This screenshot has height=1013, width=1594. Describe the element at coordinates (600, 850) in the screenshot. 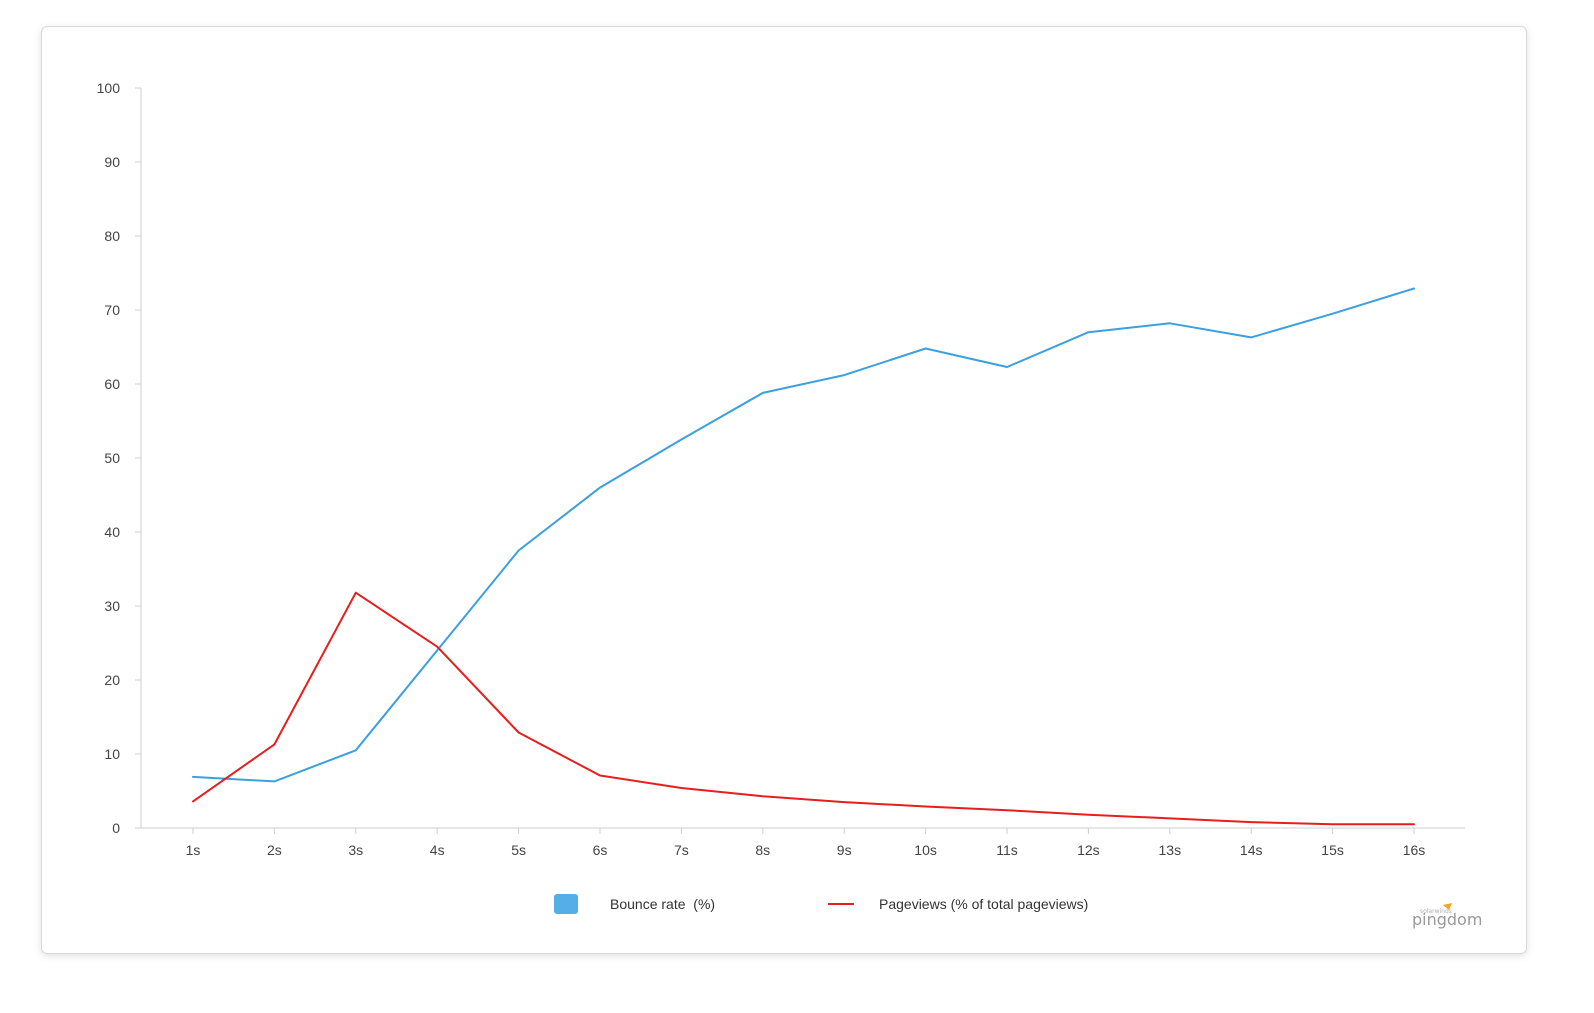

I see `x-tick-label: 6s` at that location.